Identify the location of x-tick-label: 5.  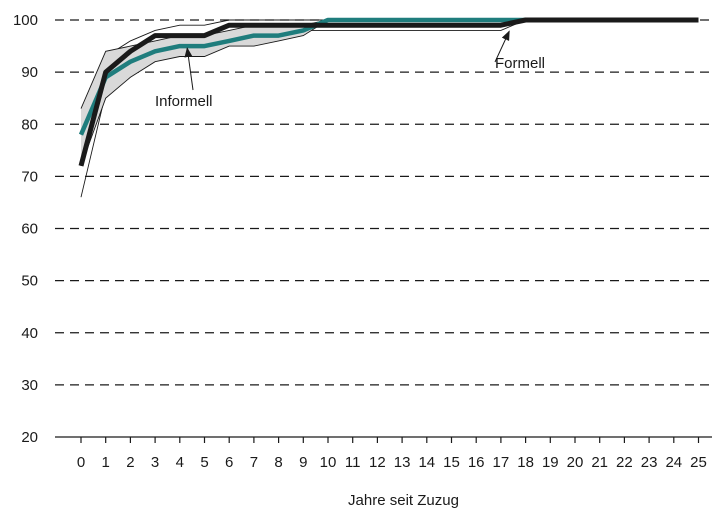
(204, 462).